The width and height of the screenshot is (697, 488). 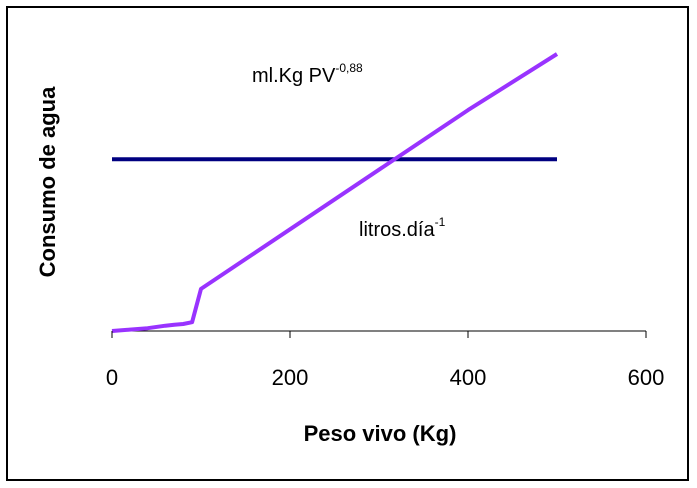 What do you see at coordinates (397, 230) in the screenshot?
I see `annotation-litros-dia-base: litros.día` at bounding box center [397, 230].